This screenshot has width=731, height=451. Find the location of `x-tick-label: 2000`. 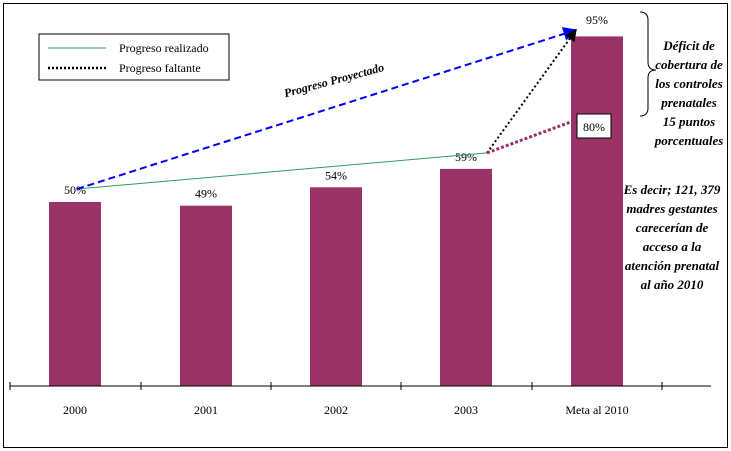

x-tick-label: 2000 is located at coordinates (75, 410).